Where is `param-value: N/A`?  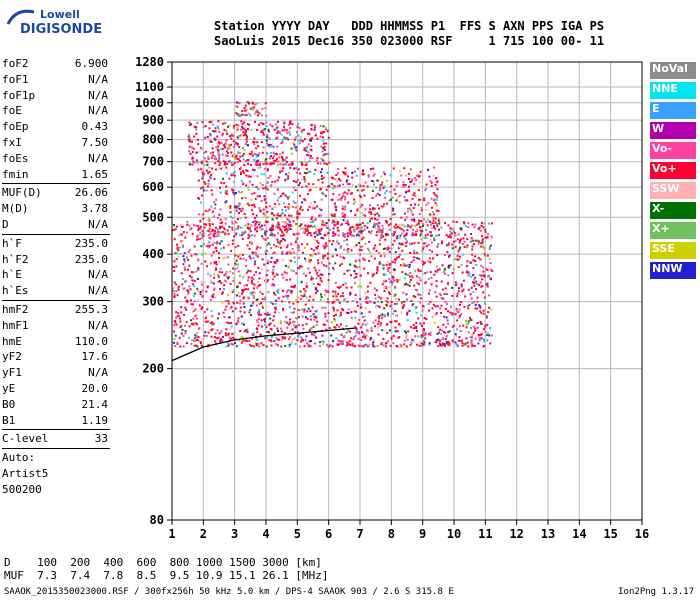 param-value: N/A is located at coordinates (98, 95).